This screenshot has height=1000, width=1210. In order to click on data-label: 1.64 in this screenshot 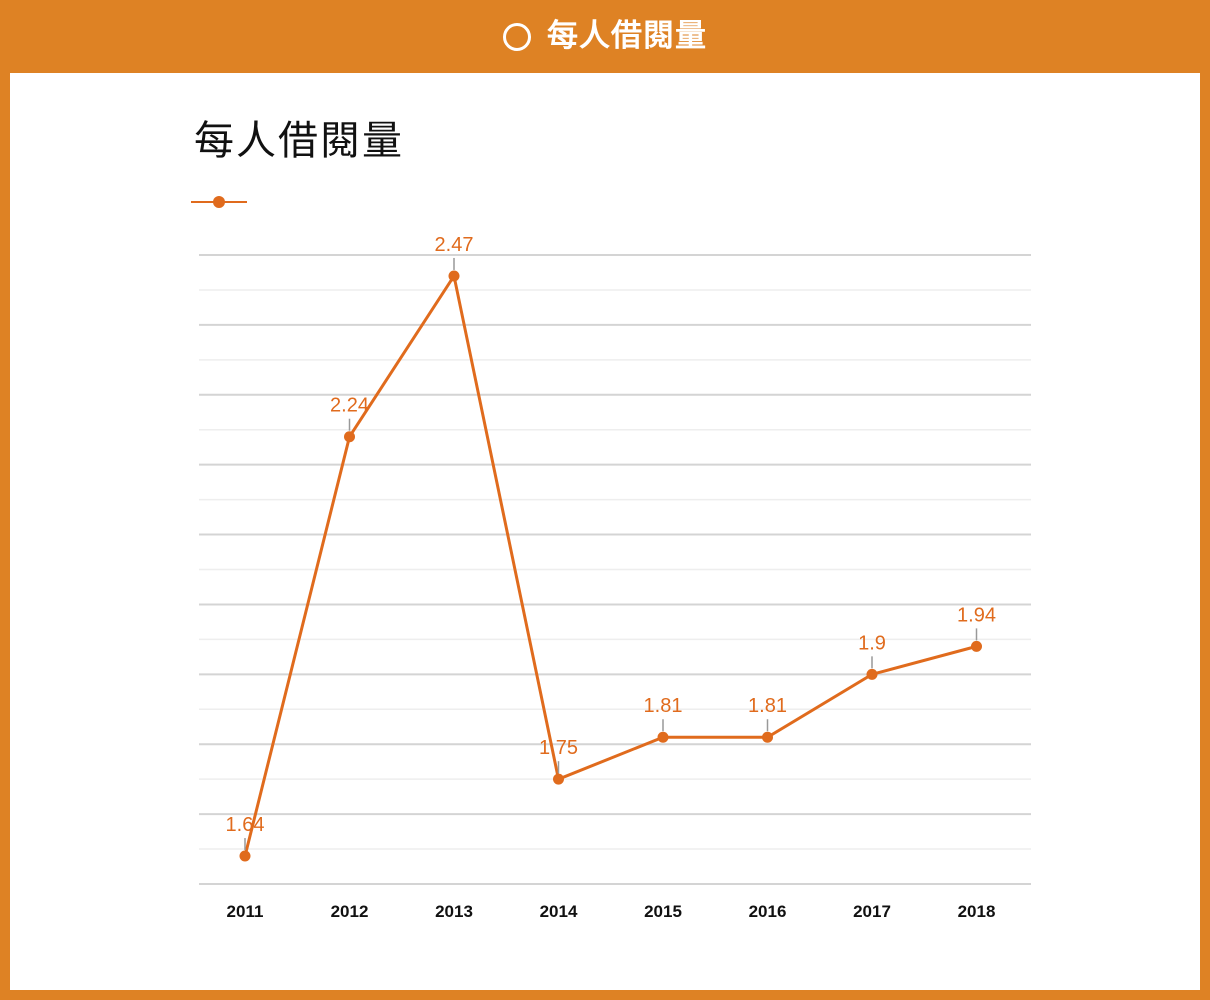, I will do `click(245, 825)`.